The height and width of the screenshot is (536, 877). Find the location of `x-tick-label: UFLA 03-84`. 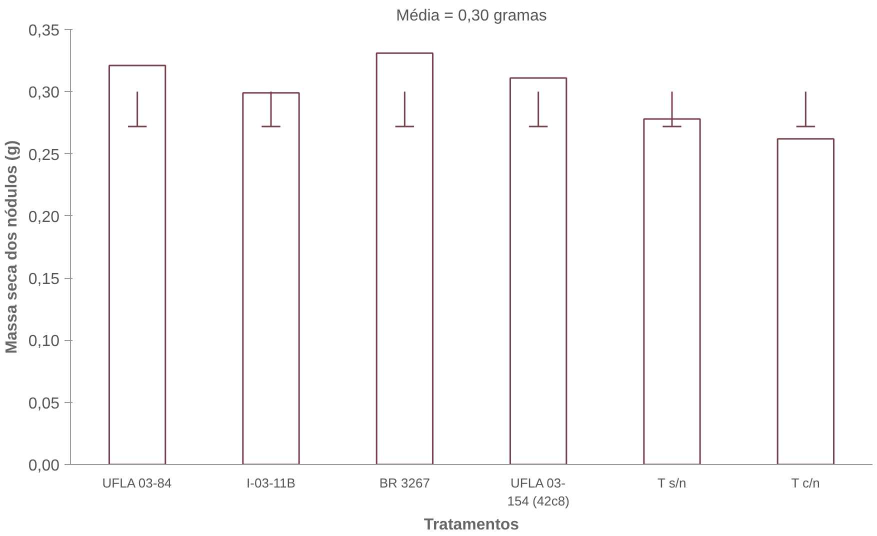

x-tick-label: UFLA 03-84 is located at coordinates (137, 483).